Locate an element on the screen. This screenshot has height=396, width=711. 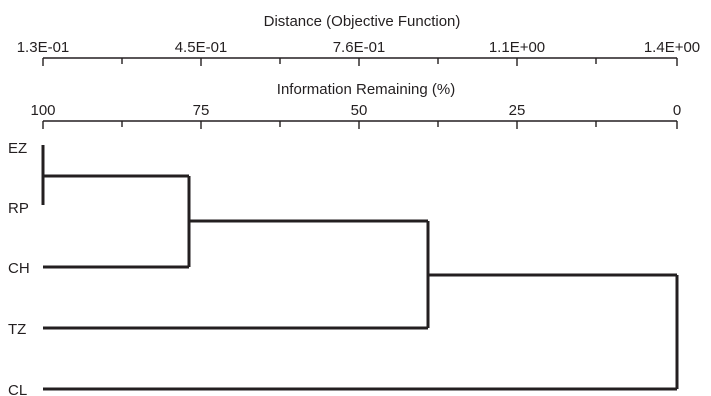
distance-axis-labels: 1.3E-01 4.5E-01 7.6E-01 1.1E+00 1.4E+00 is located at coordinates (358, 47).